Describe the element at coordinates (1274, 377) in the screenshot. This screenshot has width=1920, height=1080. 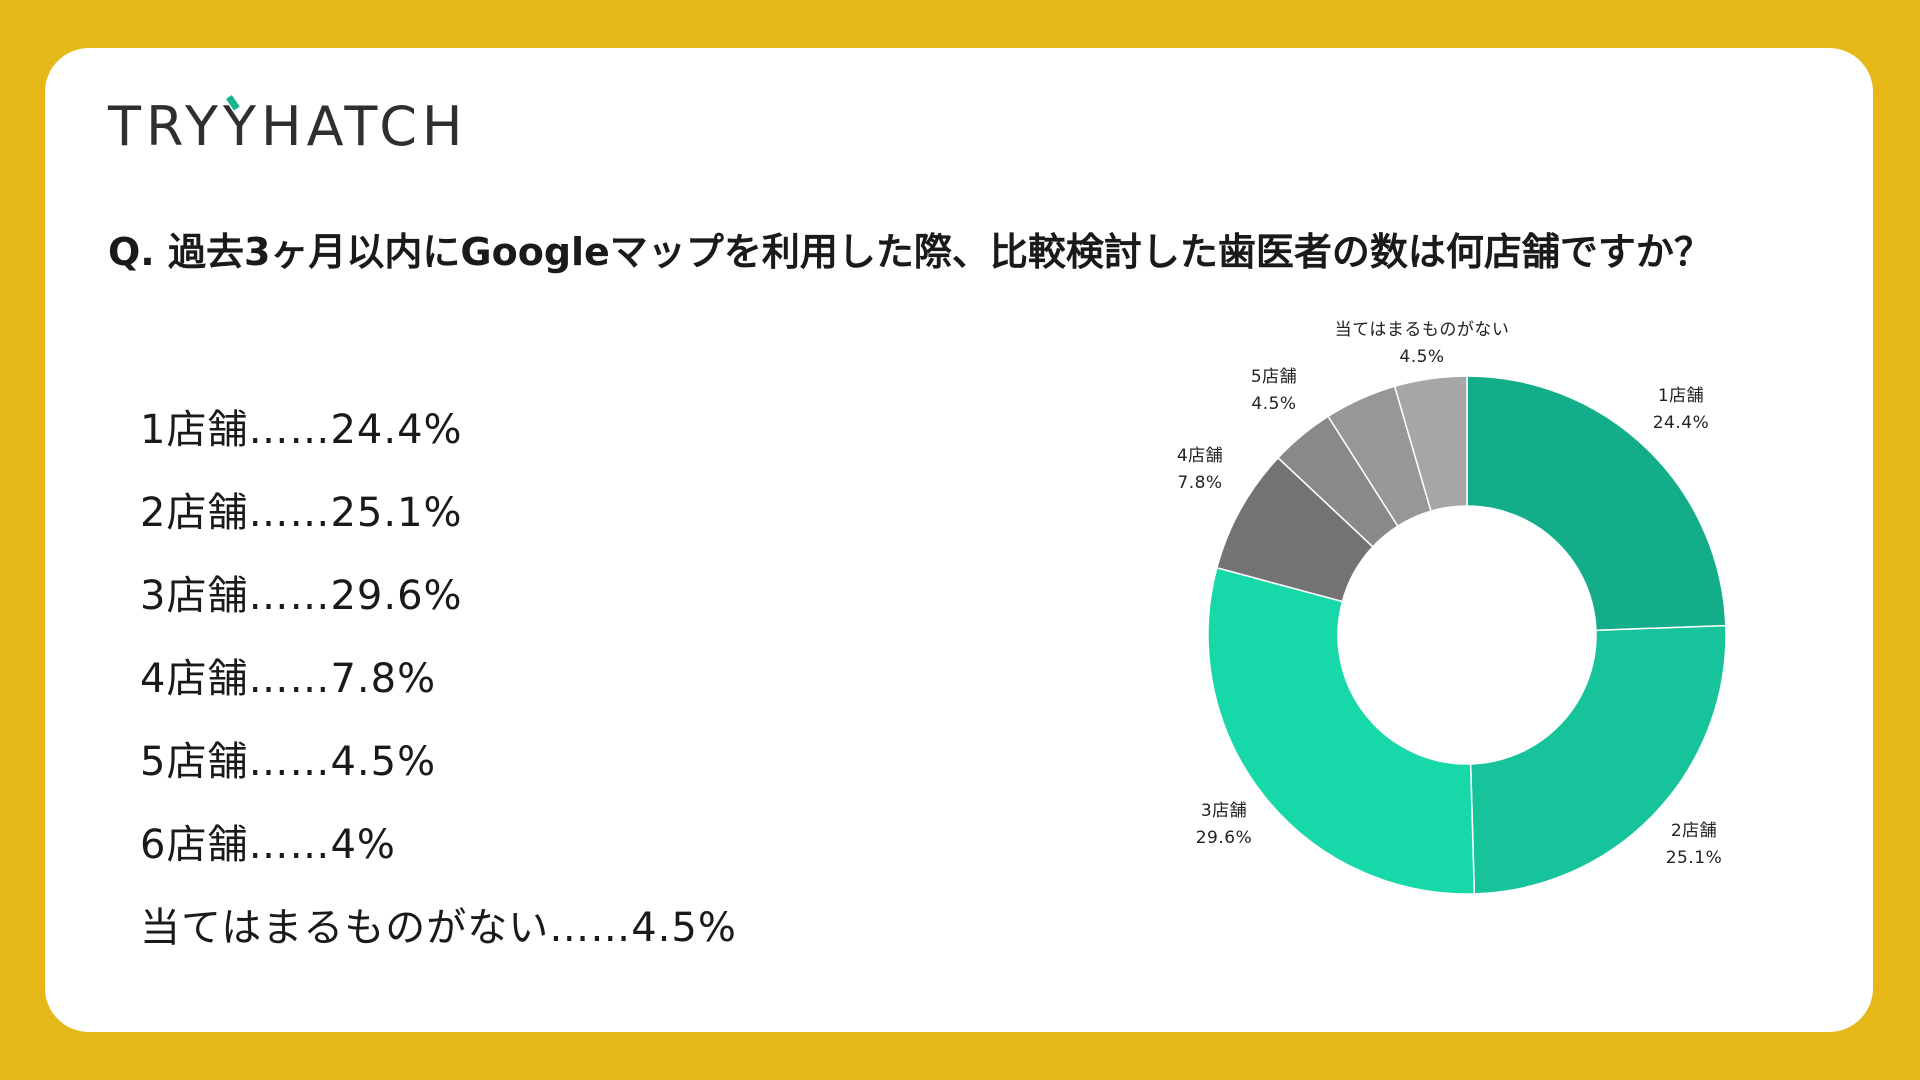
I see `slice-name-label: 5店舗` at that location.